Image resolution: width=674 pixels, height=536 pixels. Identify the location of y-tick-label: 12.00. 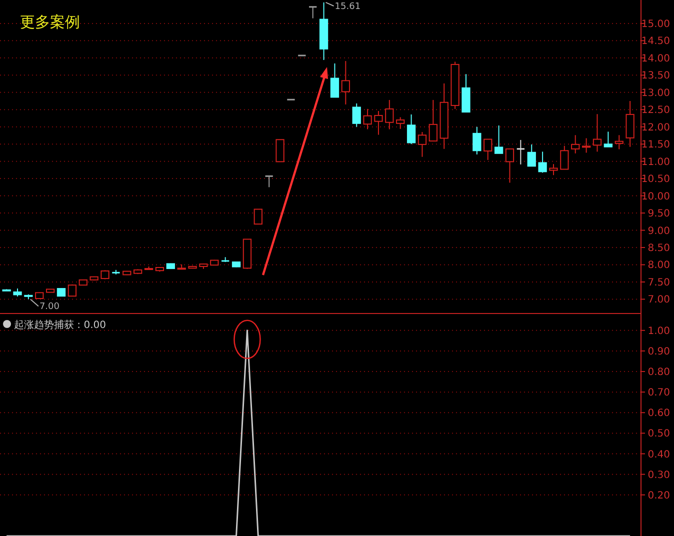
(655, 128).